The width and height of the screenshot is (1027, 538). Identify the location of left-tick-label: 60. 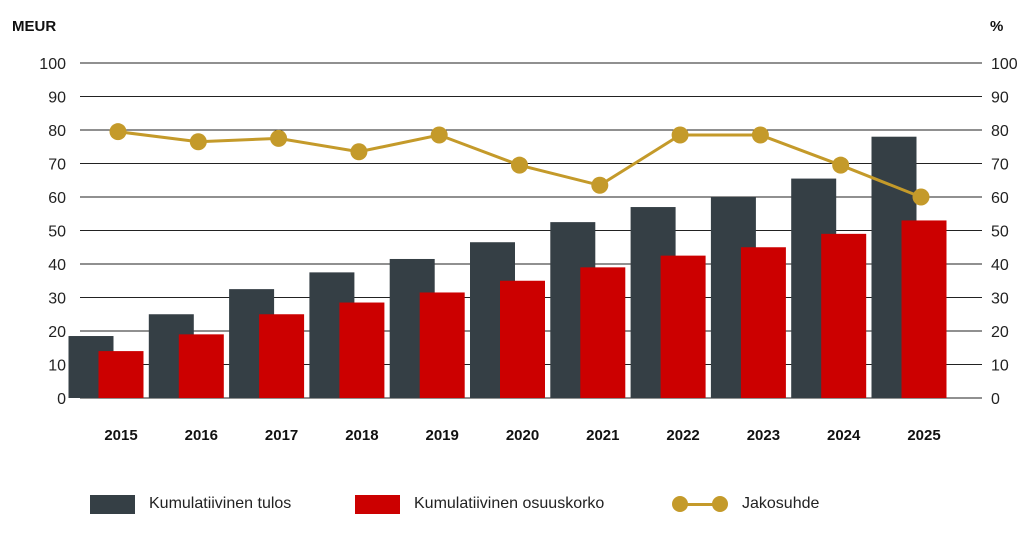
(57, 198).